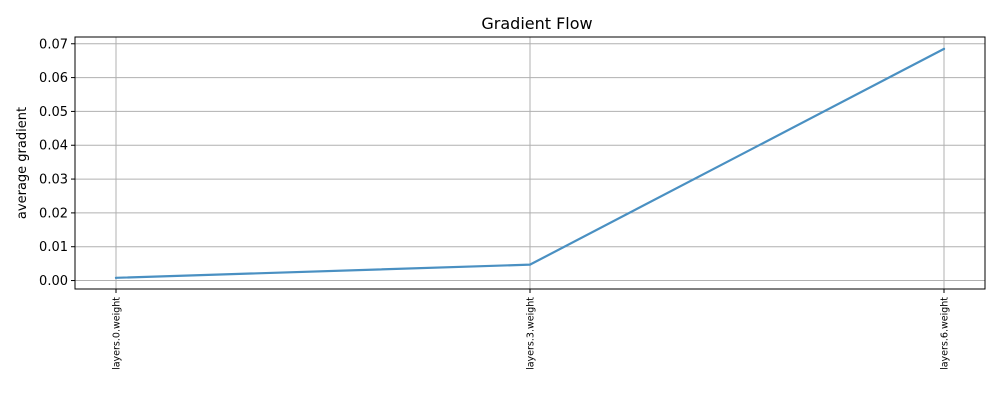 This screenshot has width=1000, height=400. I want to click on y-tick-label: 0.02, so click(53, 213).